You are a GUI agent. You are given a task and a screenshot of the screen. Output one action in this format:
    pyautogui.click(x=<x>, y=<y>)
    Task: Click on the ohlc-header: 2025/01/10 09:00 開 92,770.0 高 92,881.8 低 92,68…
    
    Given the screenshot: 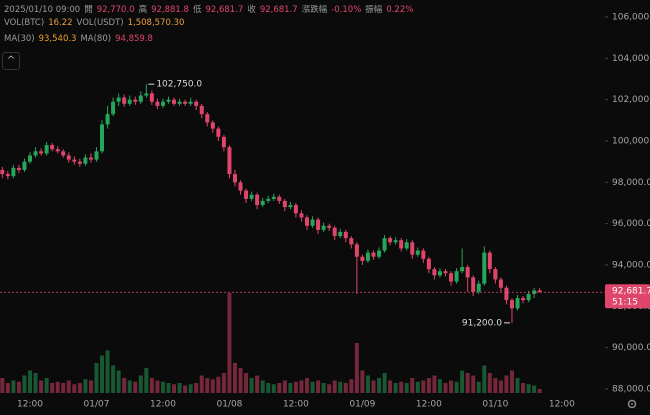 What is the action you would take?
    pyautogui.click(x=210, y=9)
    